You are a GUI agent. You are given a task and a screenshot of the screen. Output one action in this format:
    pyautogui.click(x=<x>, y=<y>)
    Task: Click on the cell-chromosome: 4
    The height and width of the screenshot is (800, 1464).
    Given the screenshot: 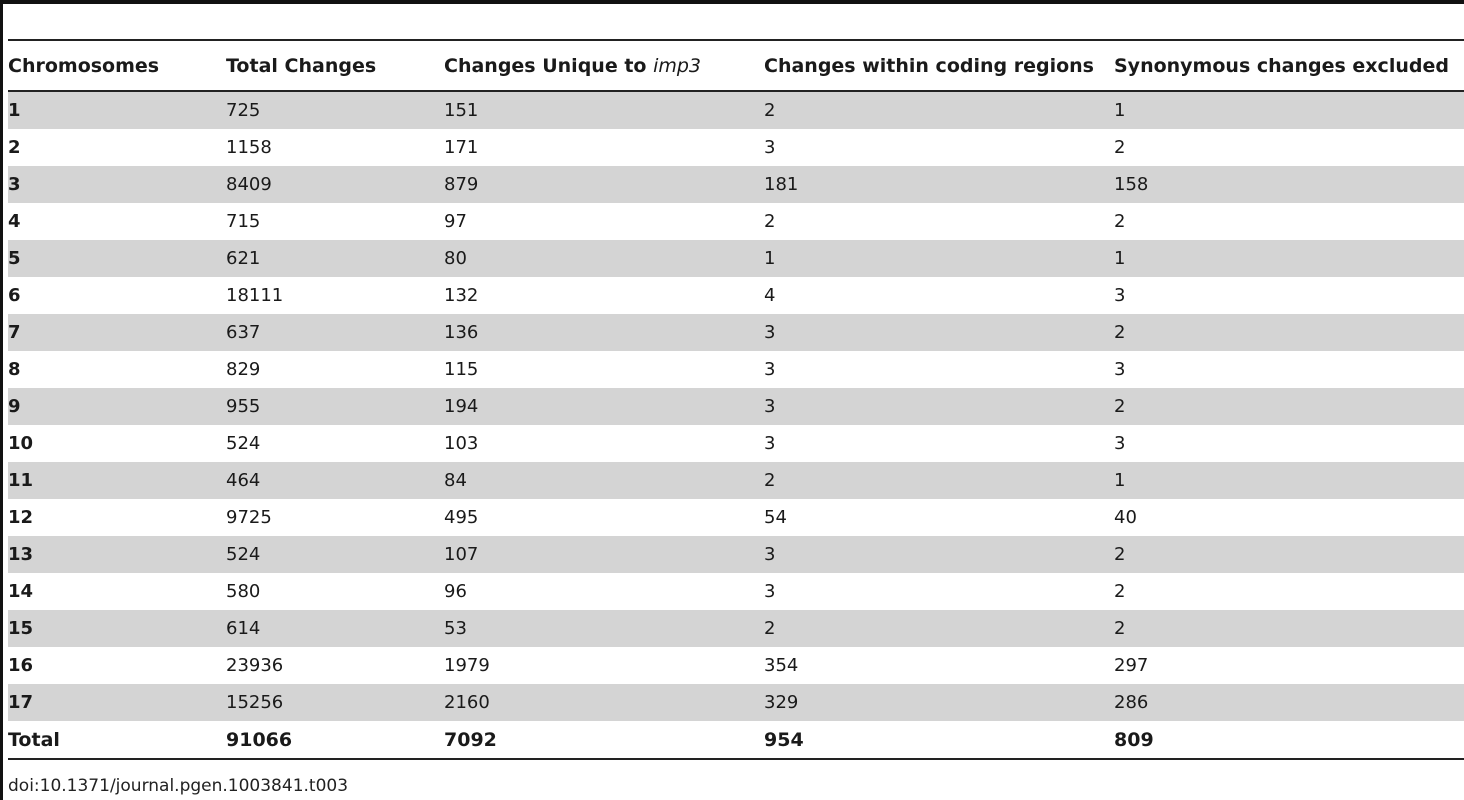 What is the action you would take?
    pyautogui.click(x=14, y=221)
    